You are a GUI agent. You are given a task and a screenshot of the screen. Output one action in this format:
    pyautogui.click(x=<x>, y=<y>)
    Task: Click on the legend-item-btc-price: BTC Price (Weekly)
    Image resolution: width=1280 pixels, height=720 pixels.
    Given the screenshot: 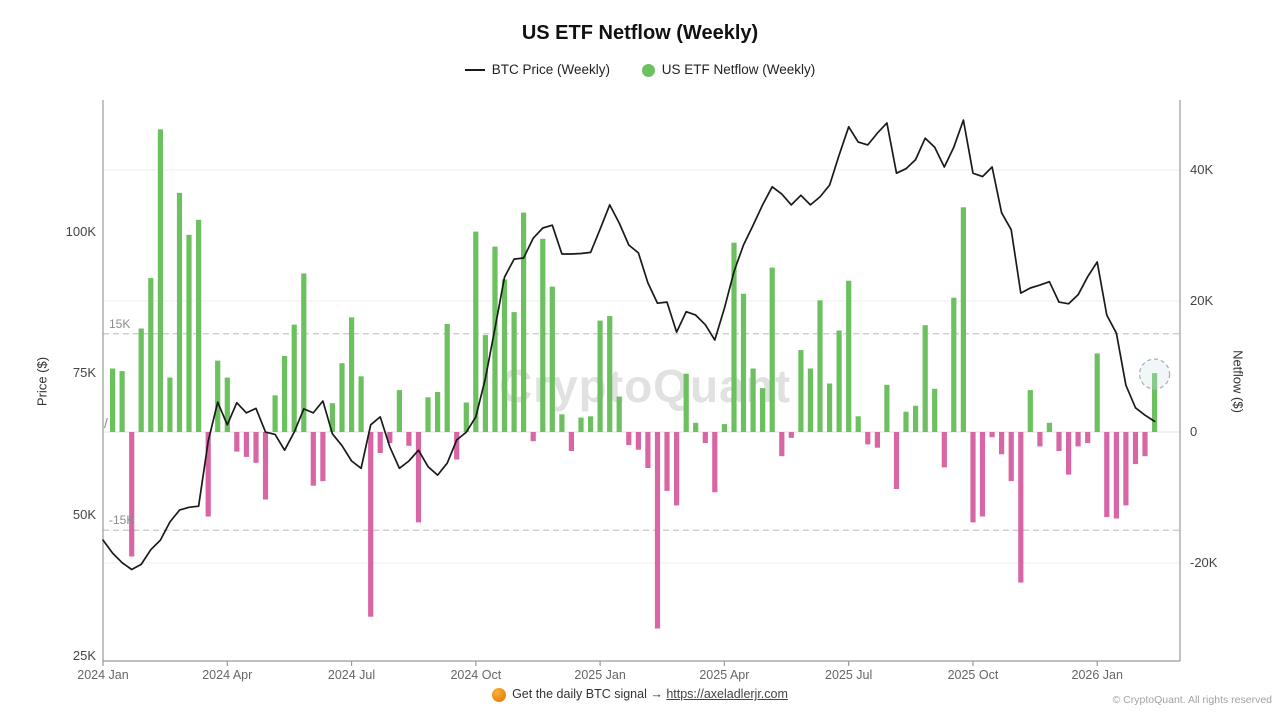 What is the action you would take?
    pyautogui.click(x=537, y=69)
    